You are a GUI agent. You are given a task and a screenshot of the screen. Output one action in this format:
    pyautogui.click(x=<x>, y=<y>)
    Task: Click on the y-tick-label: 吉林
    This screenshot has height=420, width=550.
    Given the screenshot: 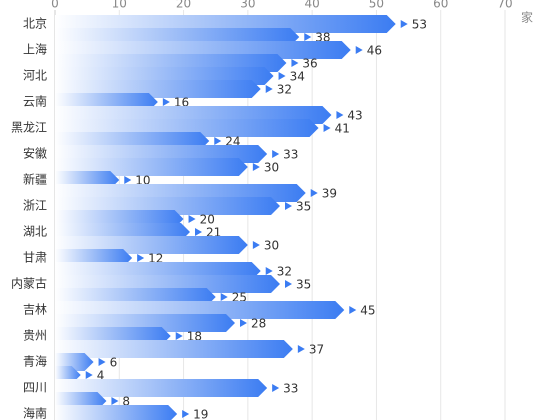 What is the action you would take?
    pyautogui.click(x=35, y=310)
    